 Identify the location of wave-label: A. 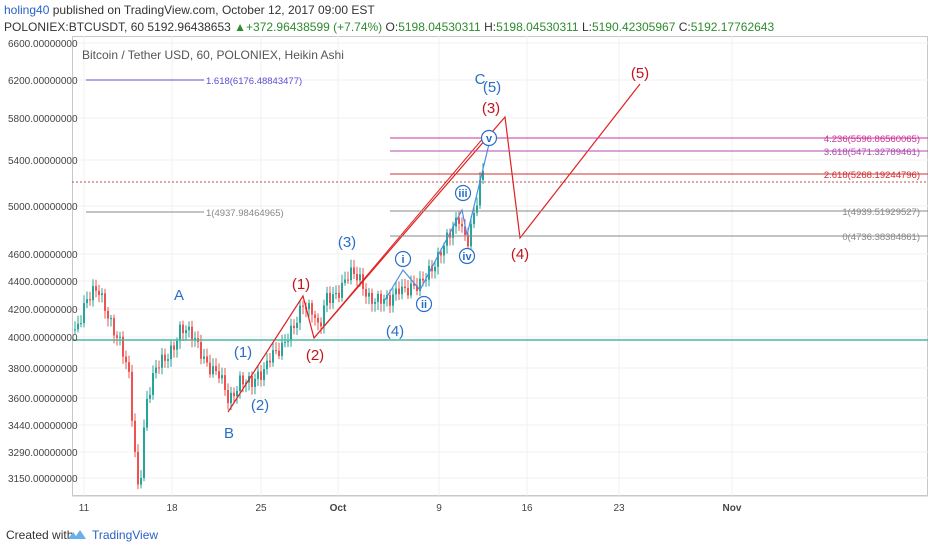
(179, 295).